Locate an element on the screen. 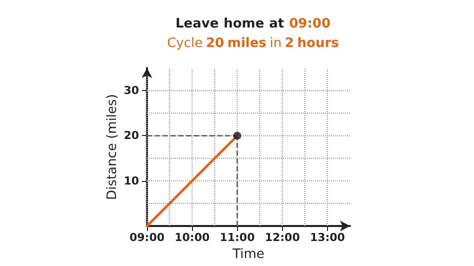  x-tick-label: 11:00 is located at coordinates (238, 237).